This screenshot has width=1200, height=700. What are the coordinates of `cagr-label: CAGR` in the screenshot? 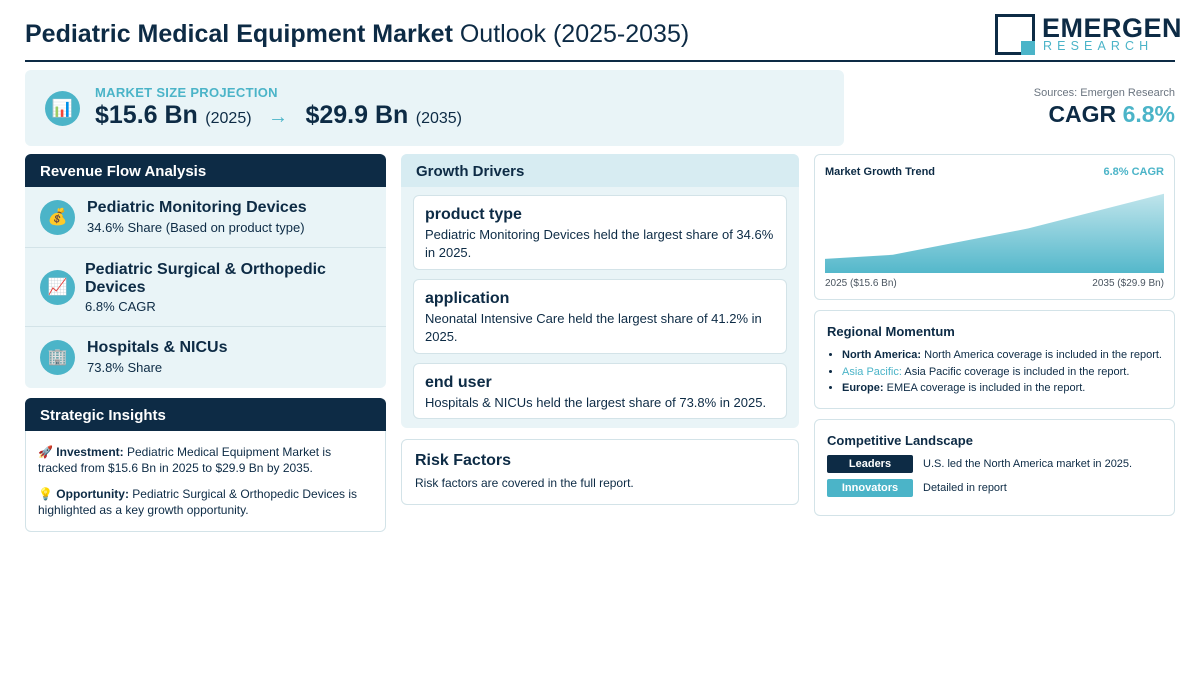 It's located at (1082, 114).